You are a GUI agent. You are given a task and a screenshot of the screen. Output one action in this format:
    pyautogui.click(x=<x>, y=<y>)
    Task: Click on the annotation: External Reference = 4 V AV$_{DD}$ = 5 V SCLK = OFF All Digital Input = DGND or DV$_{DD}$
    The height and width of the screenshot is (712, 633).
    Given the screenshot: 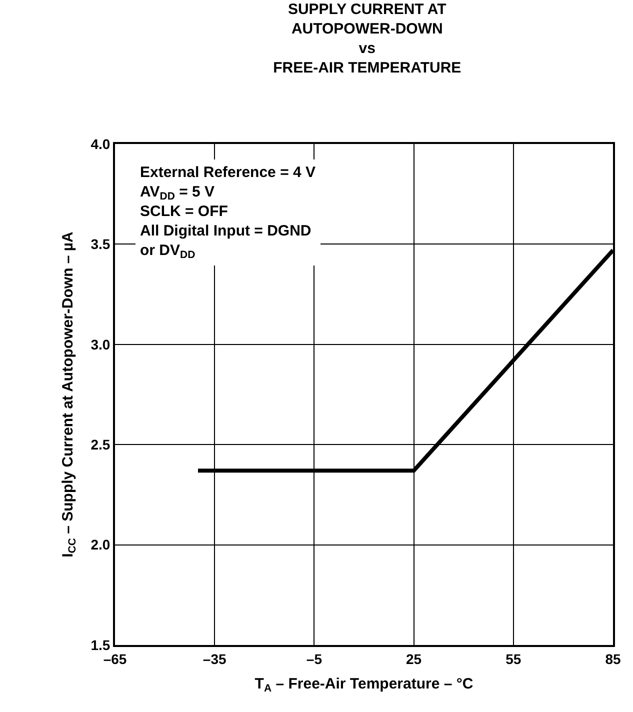 What is the action you would take?
    pyautogui.click(x=228, y=213)
    